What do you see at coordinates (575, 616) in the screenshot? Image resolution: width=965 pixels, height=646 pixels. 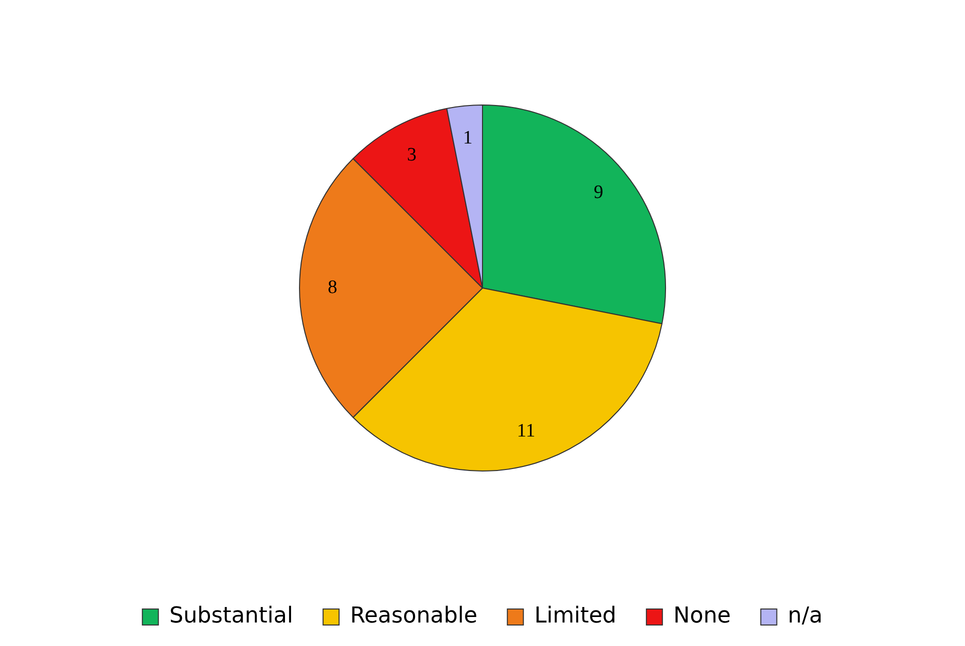 I see `legend-label: Limited` at bounding box center [575, 616].